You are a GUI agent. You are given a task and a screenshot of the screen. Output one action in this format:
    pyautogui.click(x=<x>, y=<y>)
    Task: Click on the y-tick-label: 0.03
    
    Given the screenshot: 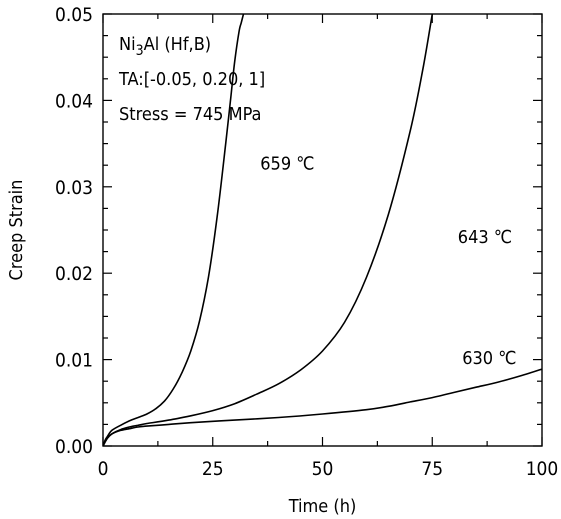 What is the action you would take?
    pyautogui.click(x=74, y=188)
    